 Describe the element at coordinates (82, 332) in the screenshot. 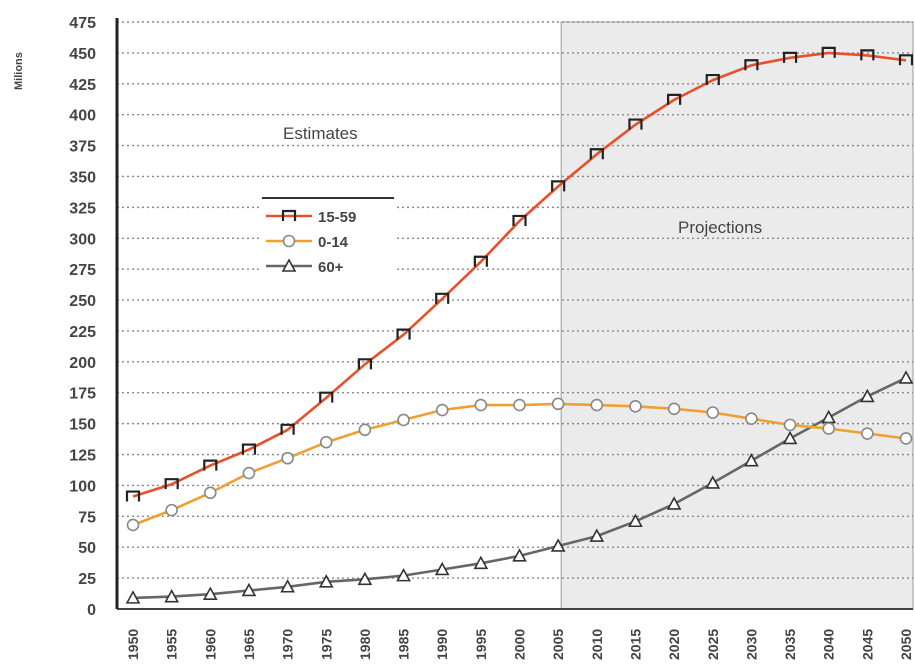

I see `y-tick-label: 225` at that location.